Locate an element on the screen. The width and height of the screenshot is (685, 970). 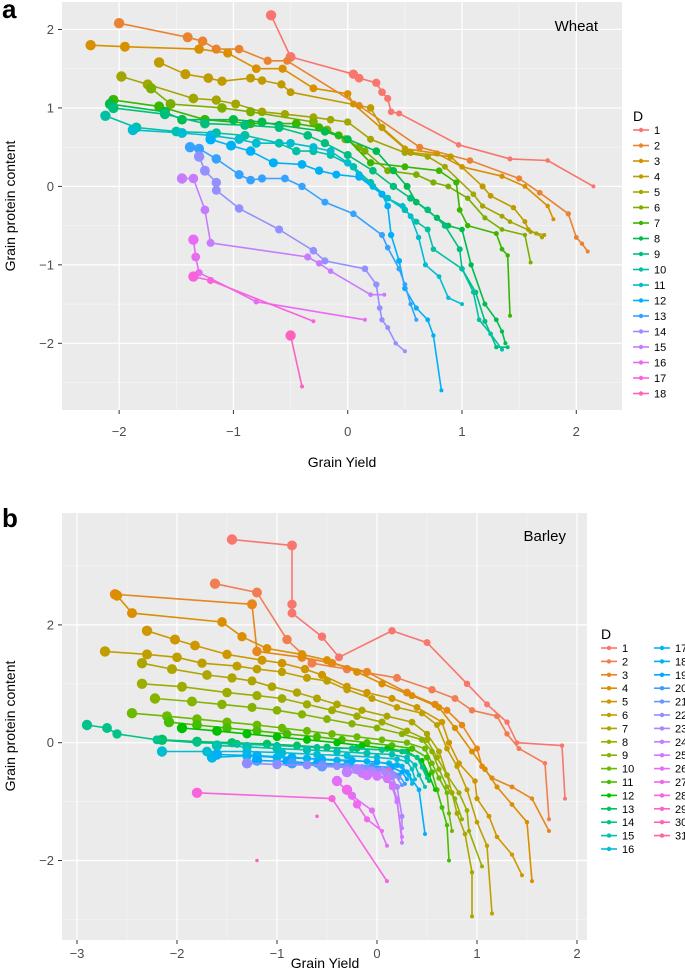
legend-item: 8 is located at coordinates (614, 743).